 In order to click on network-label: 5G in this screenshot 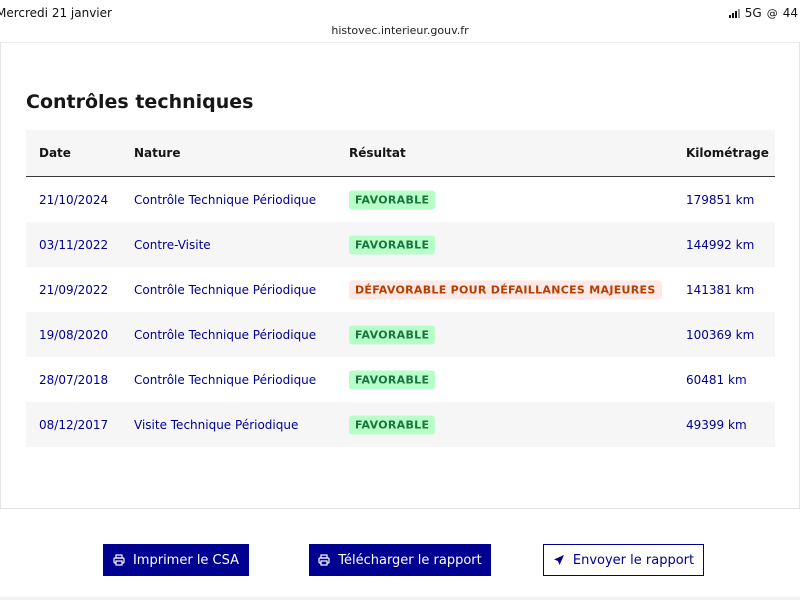, I will do `click(753, 13)`.